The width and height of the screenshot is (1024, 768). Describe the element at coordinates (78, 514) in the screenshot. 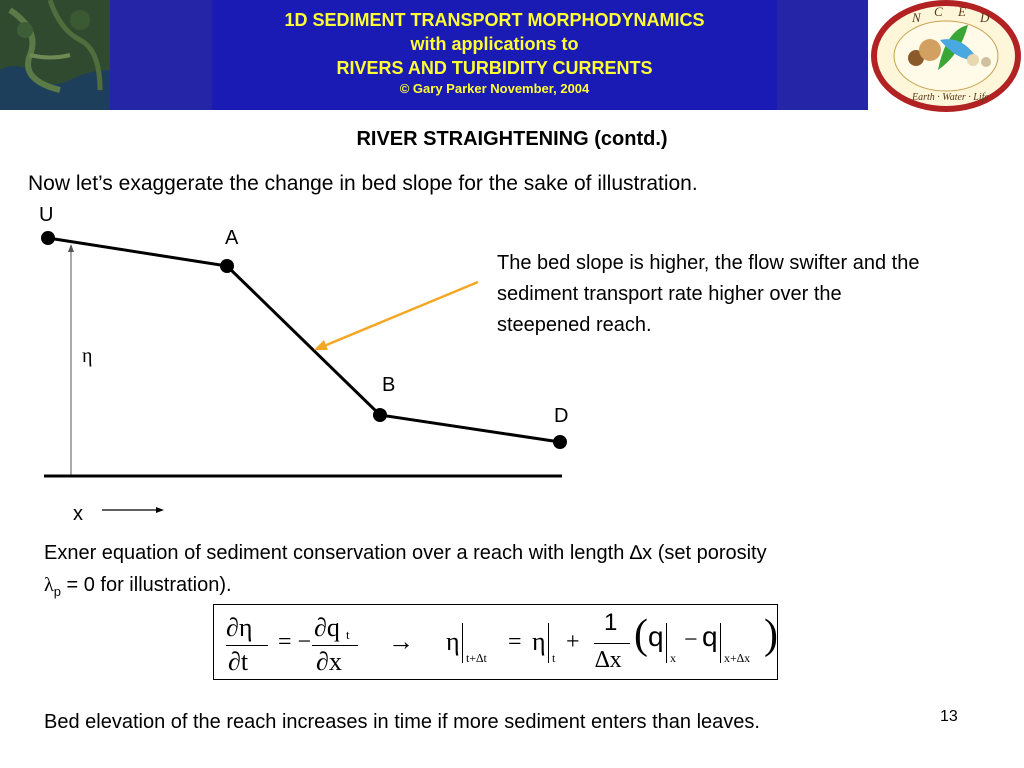

I see `label-x: x` at that location.